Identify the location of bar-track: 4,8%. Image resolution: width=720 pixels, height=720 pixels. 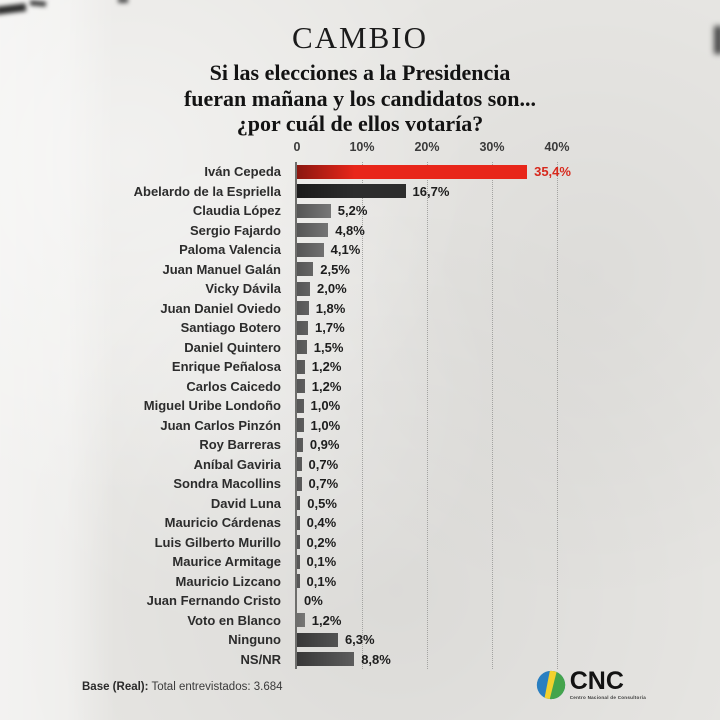
(427, 231).